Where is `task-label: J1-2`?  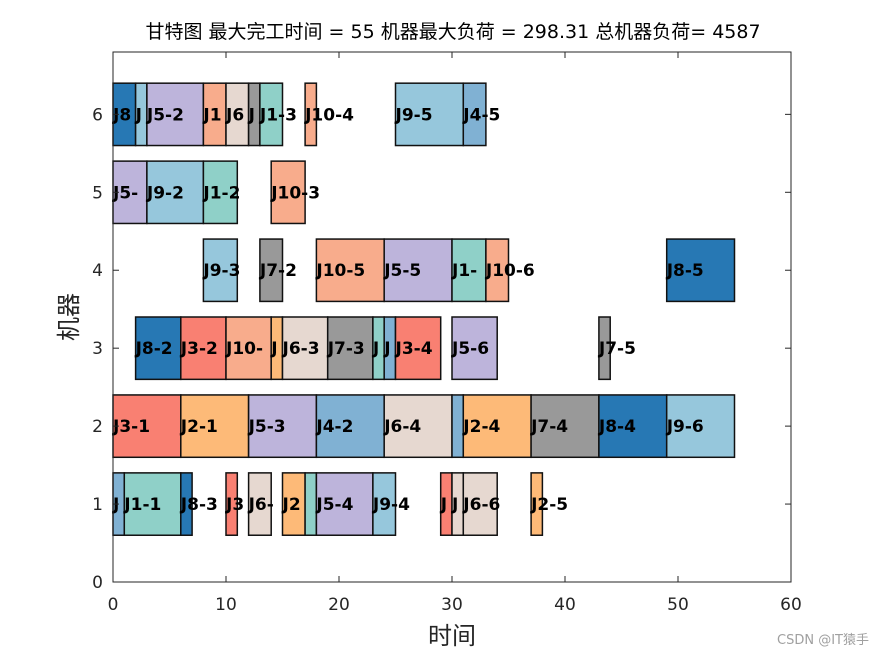 task-label: J1-2 is located at coordinates (221, 193).